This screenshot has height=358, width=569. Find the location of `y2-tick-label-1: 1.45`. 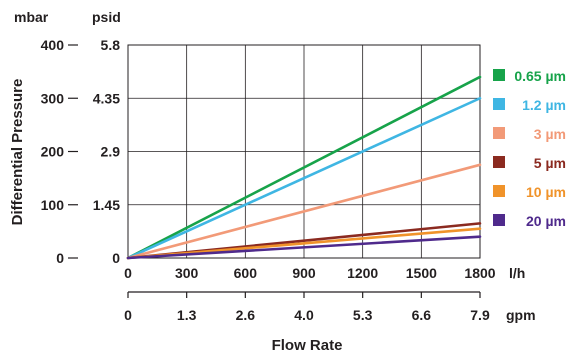

y2-tick-label-1: 1.45 is located at coordinates (106, 205).